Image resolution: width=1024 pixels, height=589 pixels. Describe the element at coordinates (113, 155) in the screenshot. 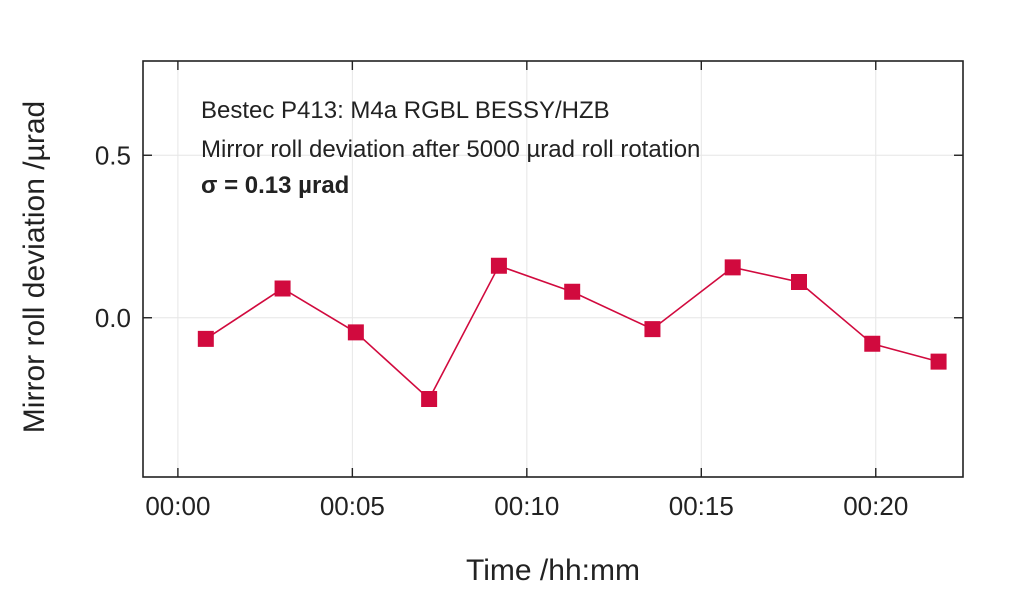

I see `y-tick-label: 0.5` at that location.